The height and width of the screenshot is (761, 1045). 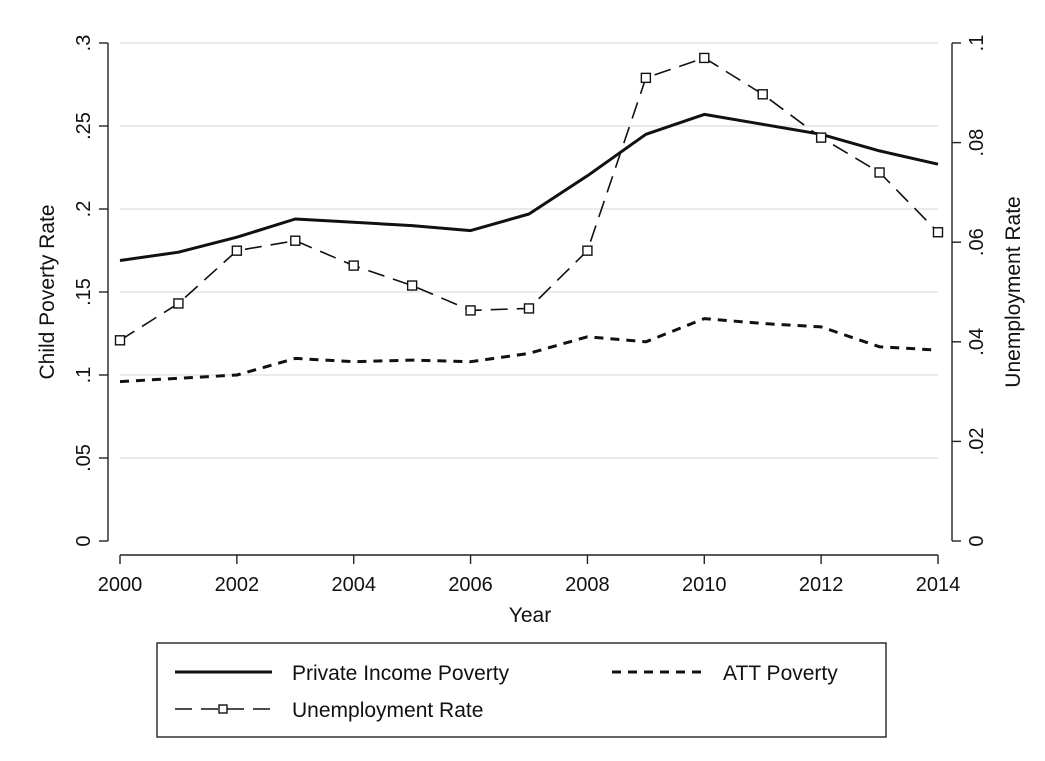 I want to click on left-y-tick-label: 0, so click(x=84, y=540).